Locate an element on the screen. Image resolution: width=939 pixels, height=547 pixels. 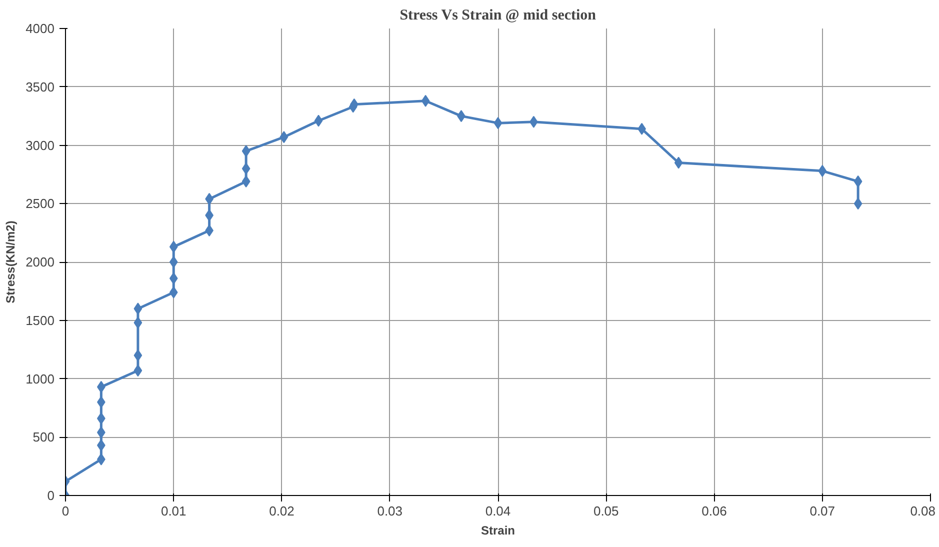
y-tick-label: 2000 is located at coordinates (40, 262).